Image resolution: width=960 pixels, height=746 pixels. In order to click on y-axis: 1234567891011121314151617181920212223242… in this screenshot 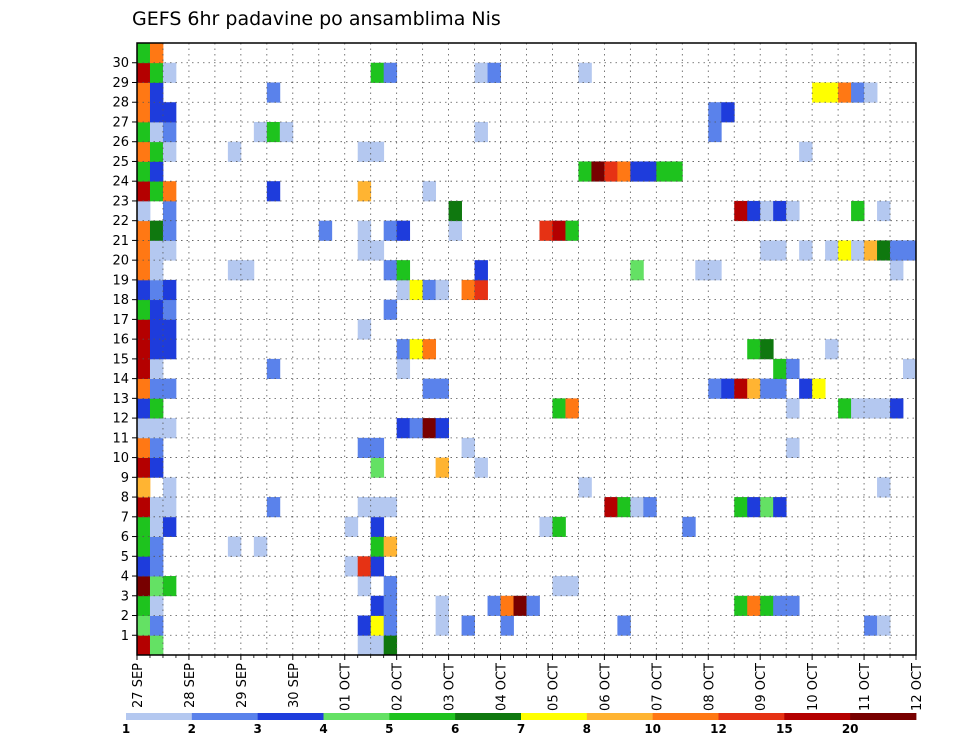, I will do `click(124, 350)`.